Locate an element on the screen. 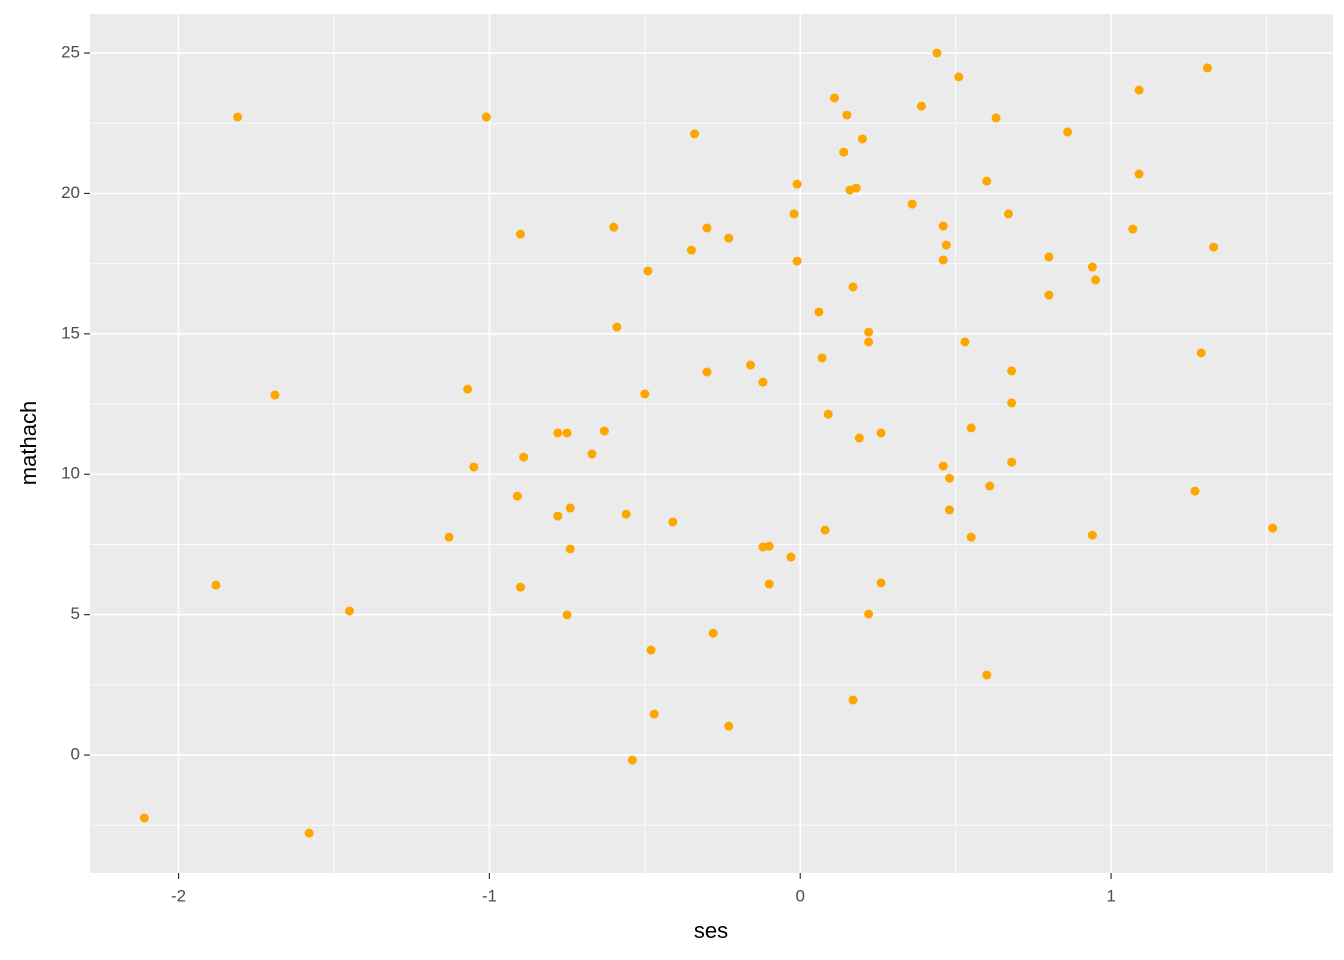 The width and height of the screenshot is (1344, 960). x-tick-label: 1 is located at coordinates (1110, 895).